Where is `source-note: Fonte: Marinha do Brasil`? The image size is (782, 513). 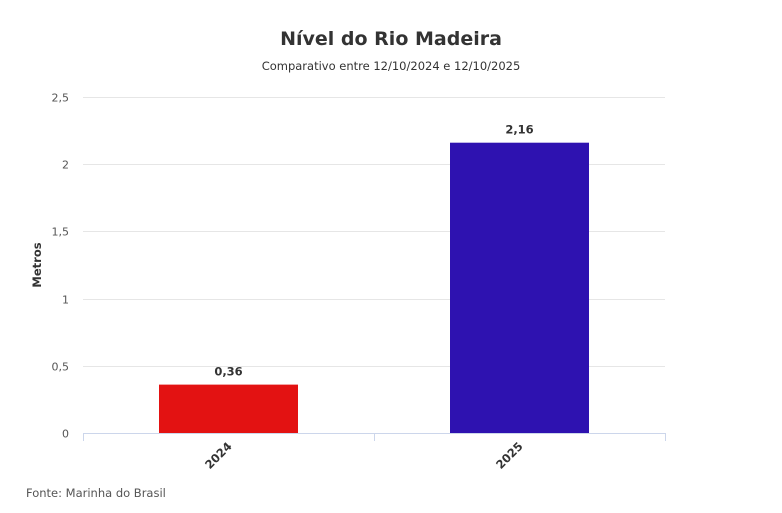 source-note: Fonte: Marinha do Brasil is located at coordinates (96, 493).